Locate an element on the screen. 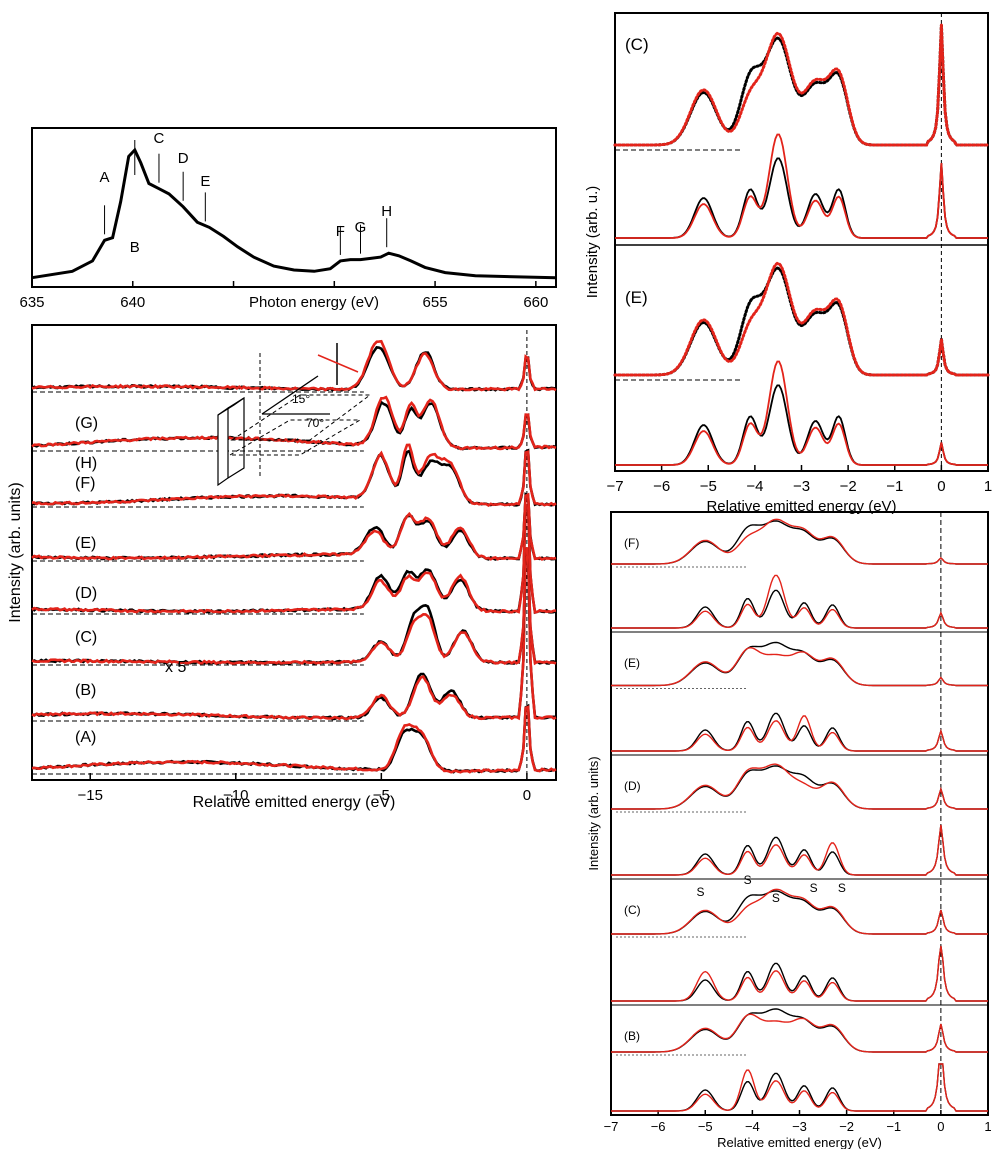 The height and width of the screenshot is (1149, 996). ce-xlabel: Relative emitted energy (eV) is located at coordinates (801, 506).